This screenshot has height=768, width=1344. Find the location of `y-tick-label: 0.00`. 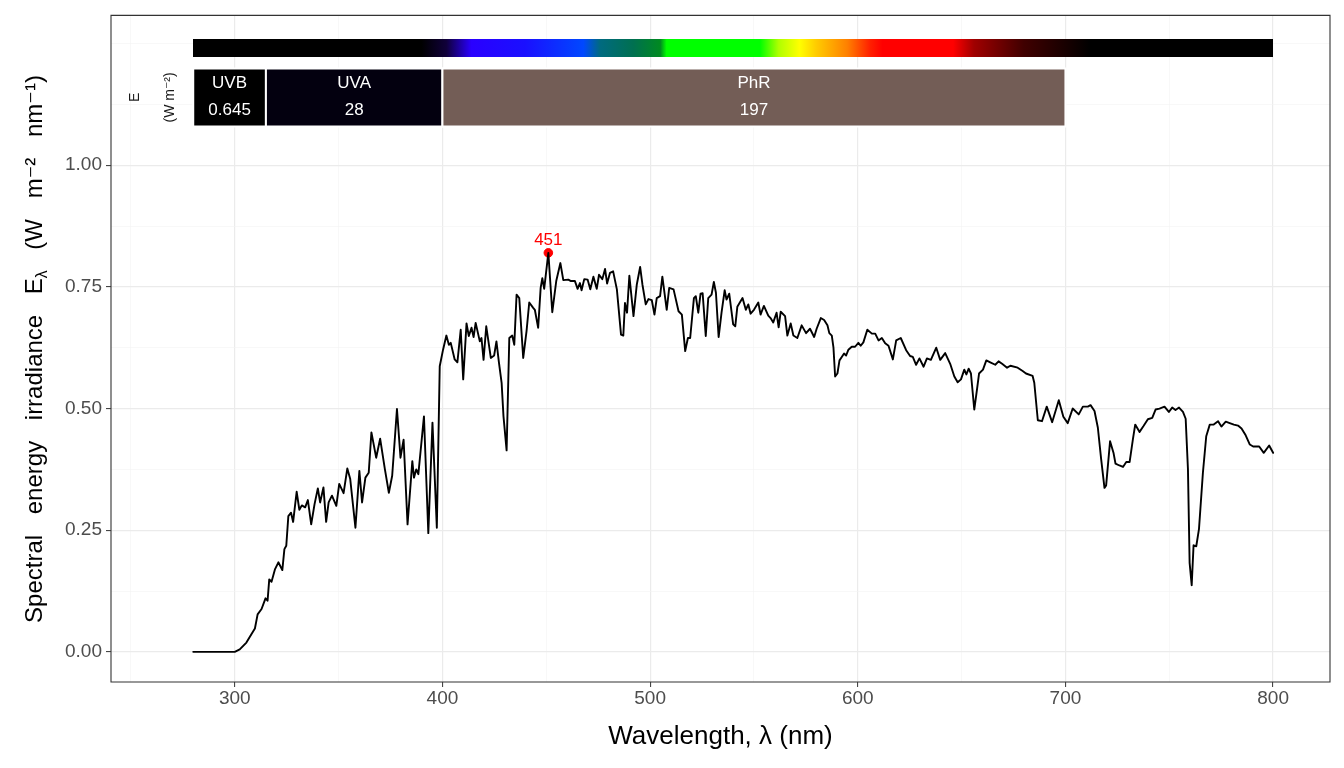

y-tick-label: 0.00 is located at coordinates (83, 651).